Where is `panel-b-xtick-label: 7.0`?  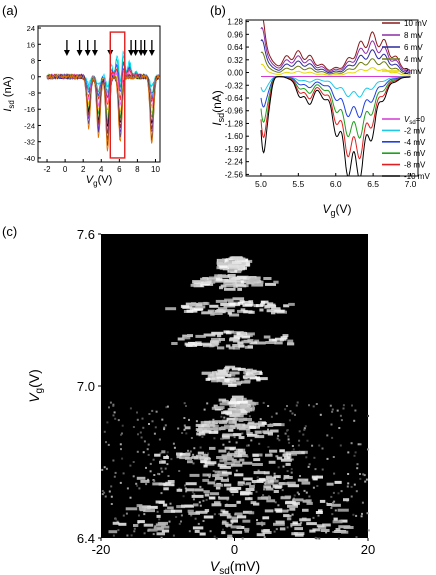
panel-b-xtick-label: 7.0 is located at coordinates (411, 184).